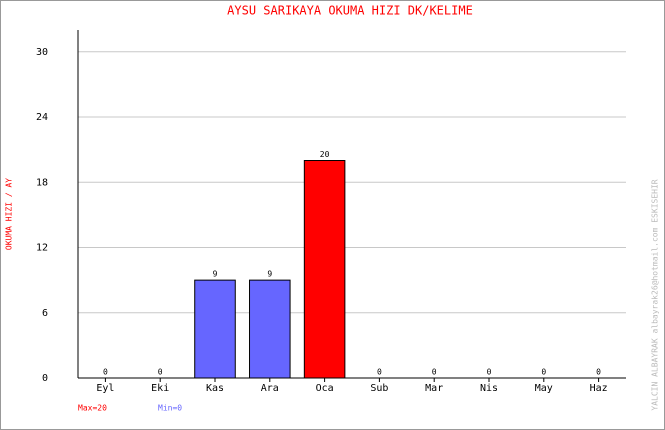 Image resolution: width=665 pixels, height=430 pixels. I want to click on x-tick-label: Mar, so click(434, 388).